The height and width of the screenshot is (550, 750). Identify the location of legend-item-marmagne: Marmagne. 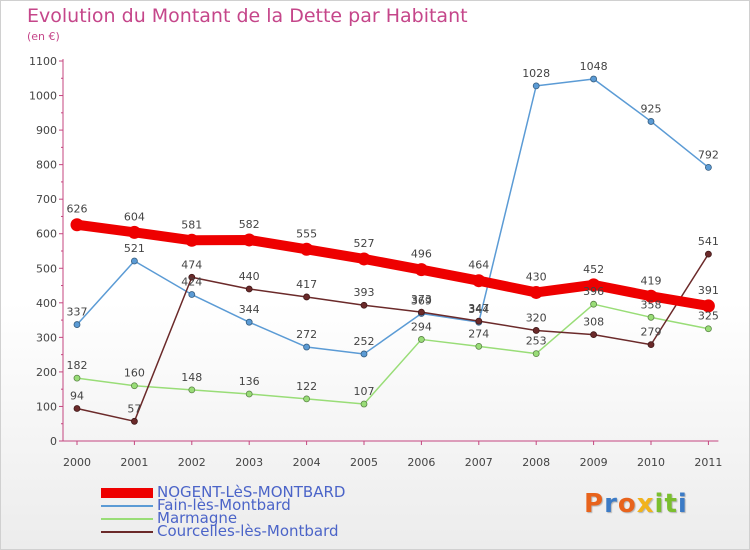
(251, 518).